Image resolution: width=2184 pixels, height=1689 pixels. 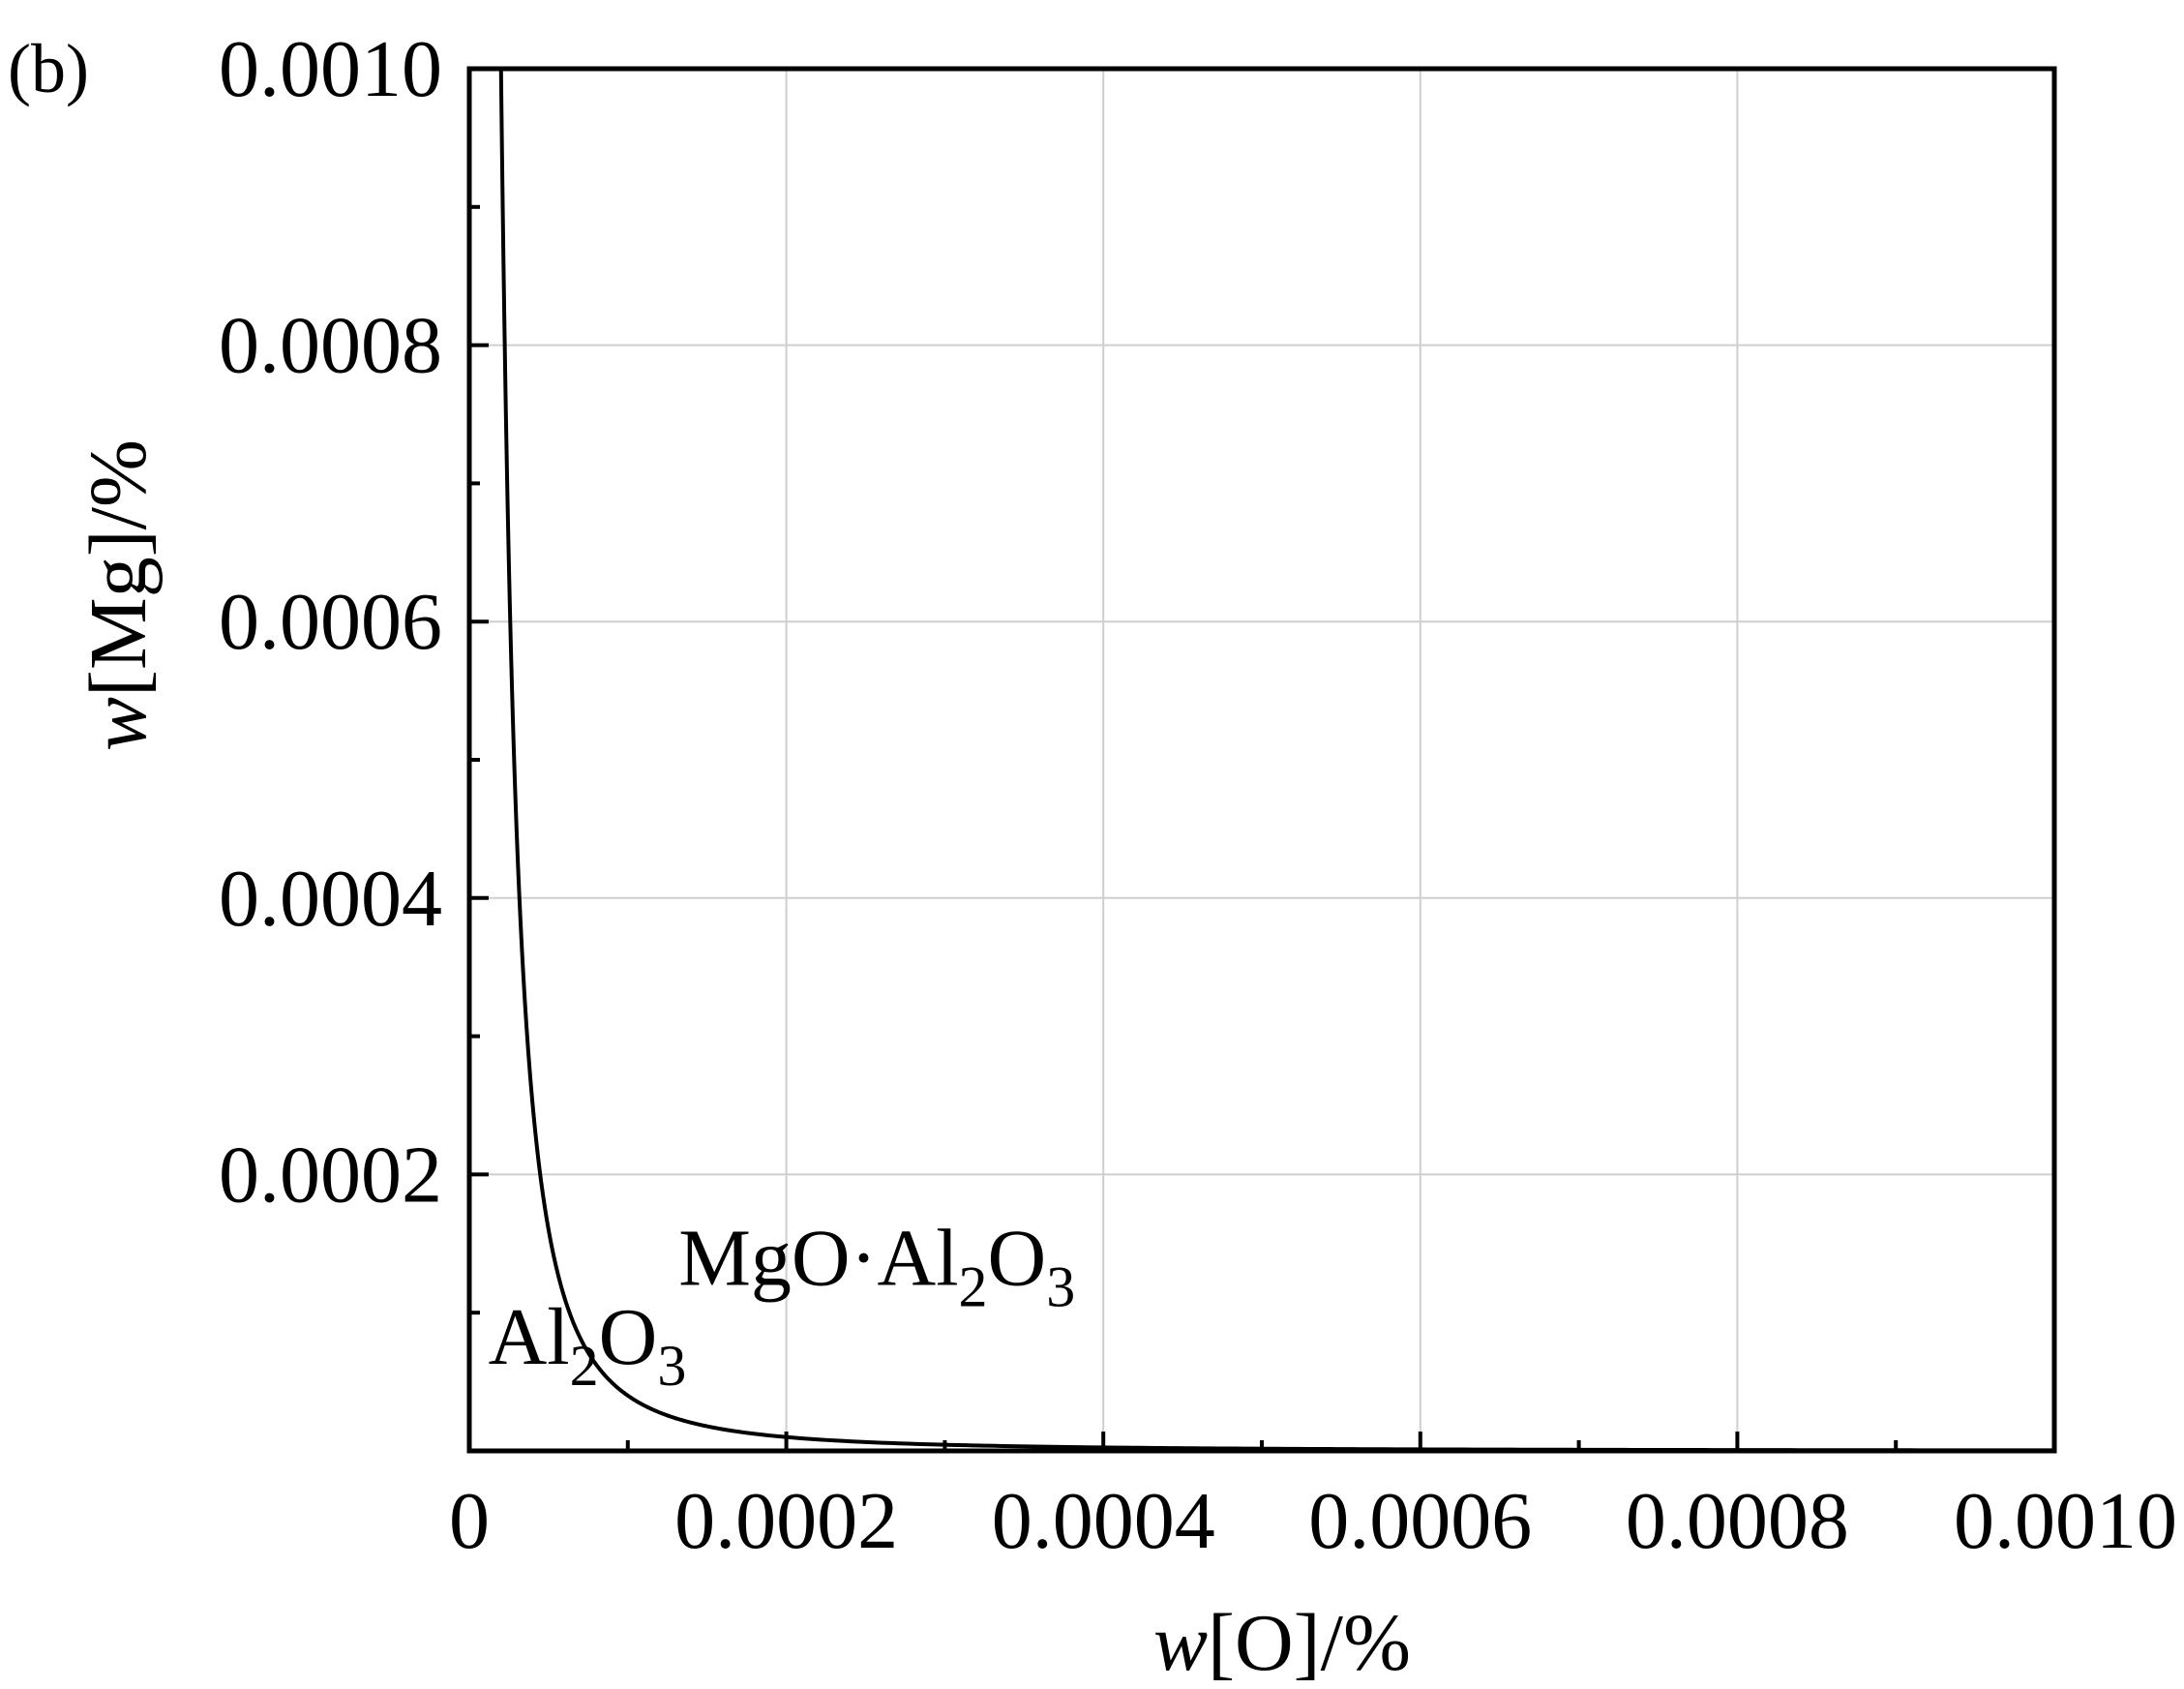 What do you see at coordinates (1420, 1521) in the screenshot?
I see `x-tick-label: 0.0006` at bounding box center [1420, 1521].